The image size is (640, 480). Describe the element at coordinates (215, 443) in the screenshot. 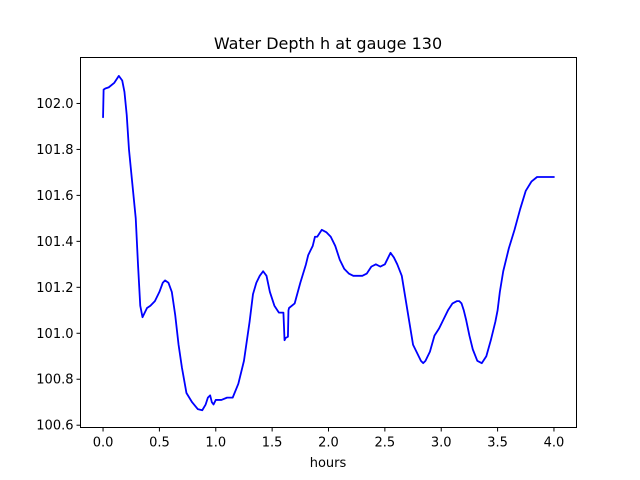

I see `x-tick-label: 1.0` at that location.